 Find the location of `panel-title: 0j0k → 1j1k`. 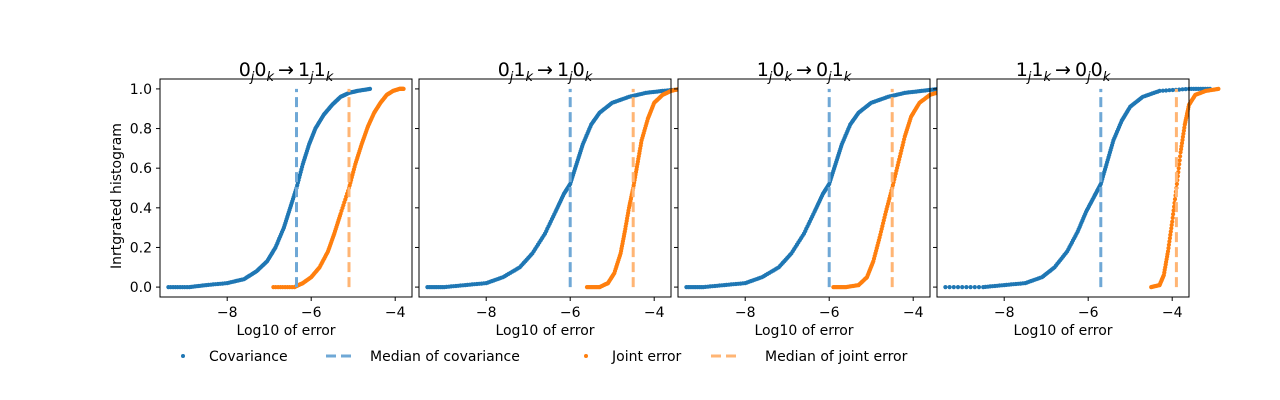

panel-title: 0j0k → 1j1k is located at coordinates (286, 72).